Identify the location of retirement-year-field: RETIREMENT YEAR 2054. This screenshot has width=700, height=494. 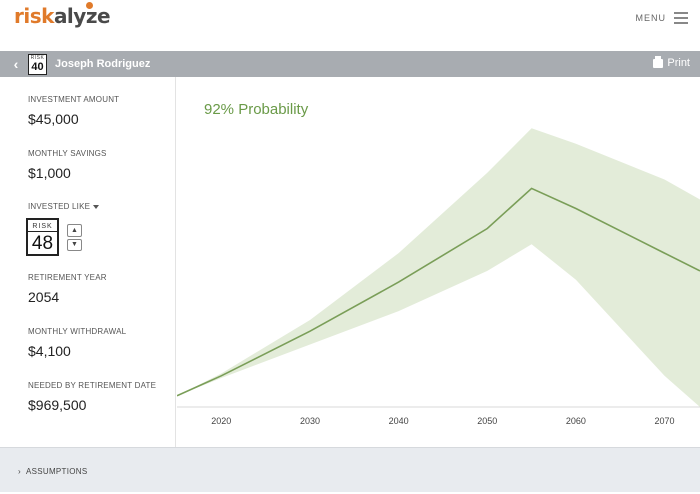
(67, 289).